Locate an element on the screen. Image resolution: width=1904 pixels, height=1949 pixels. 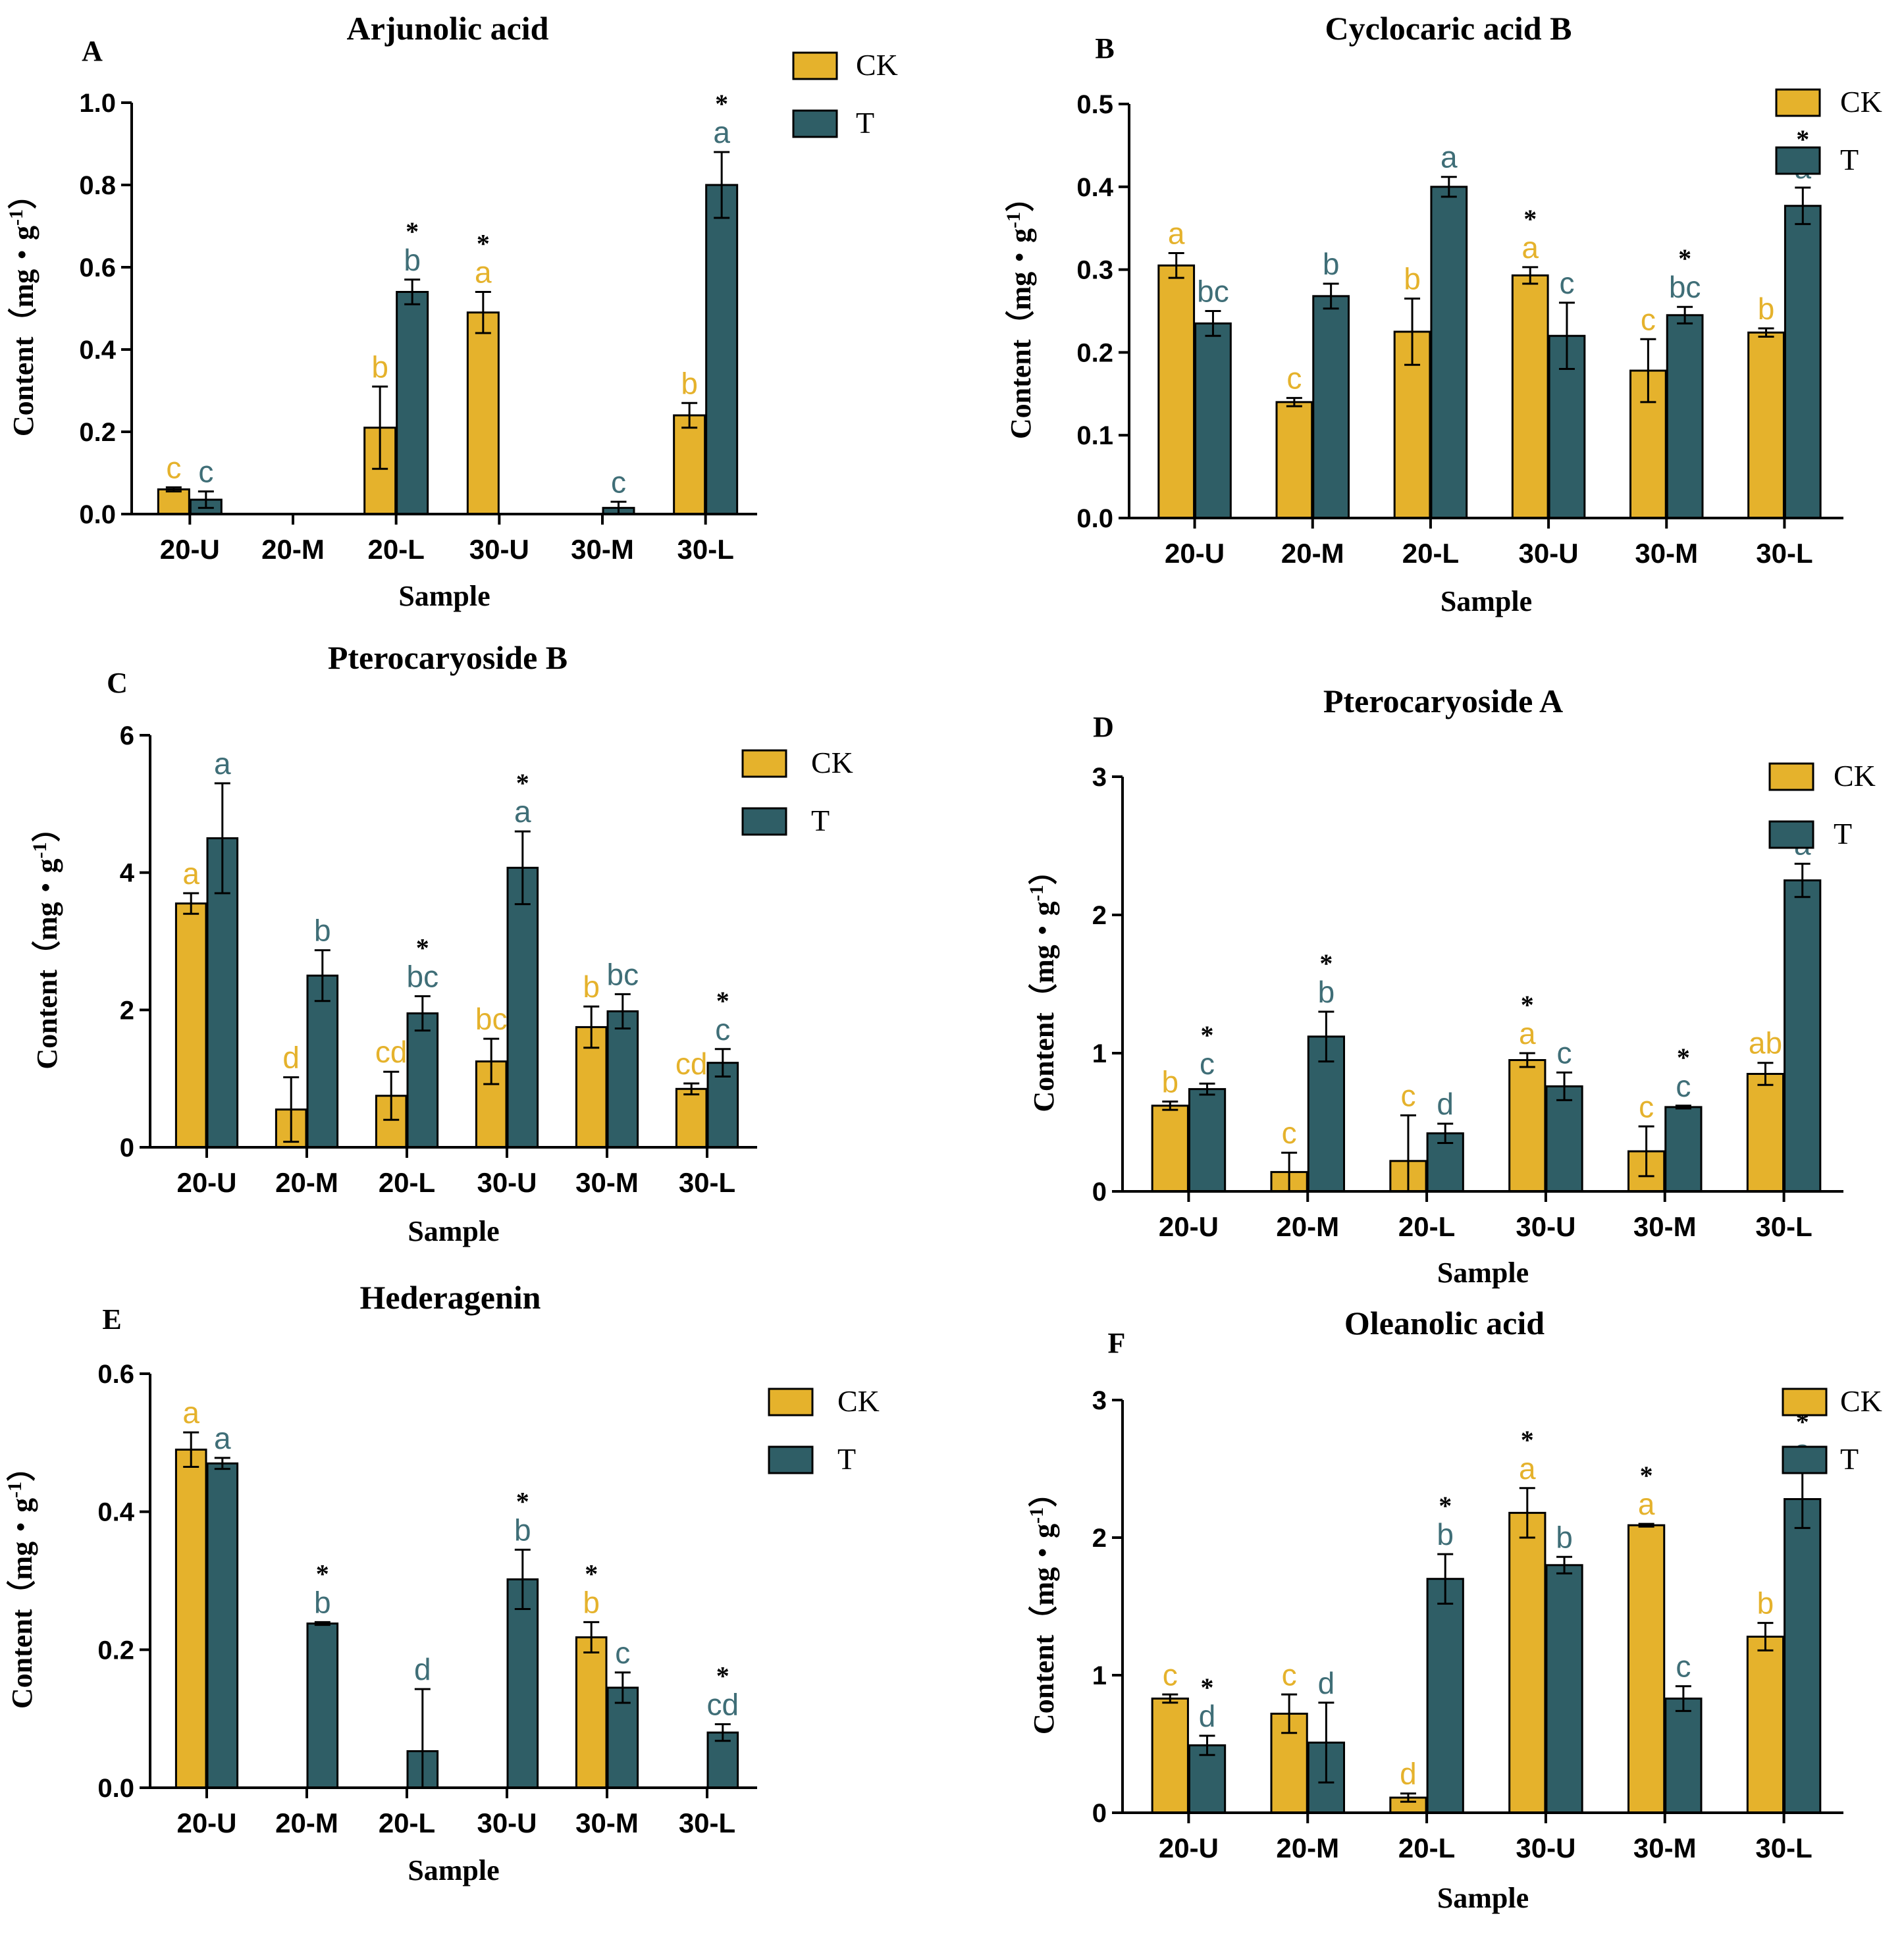
x-axis-title: Sample is located at coordinates (444, 596).